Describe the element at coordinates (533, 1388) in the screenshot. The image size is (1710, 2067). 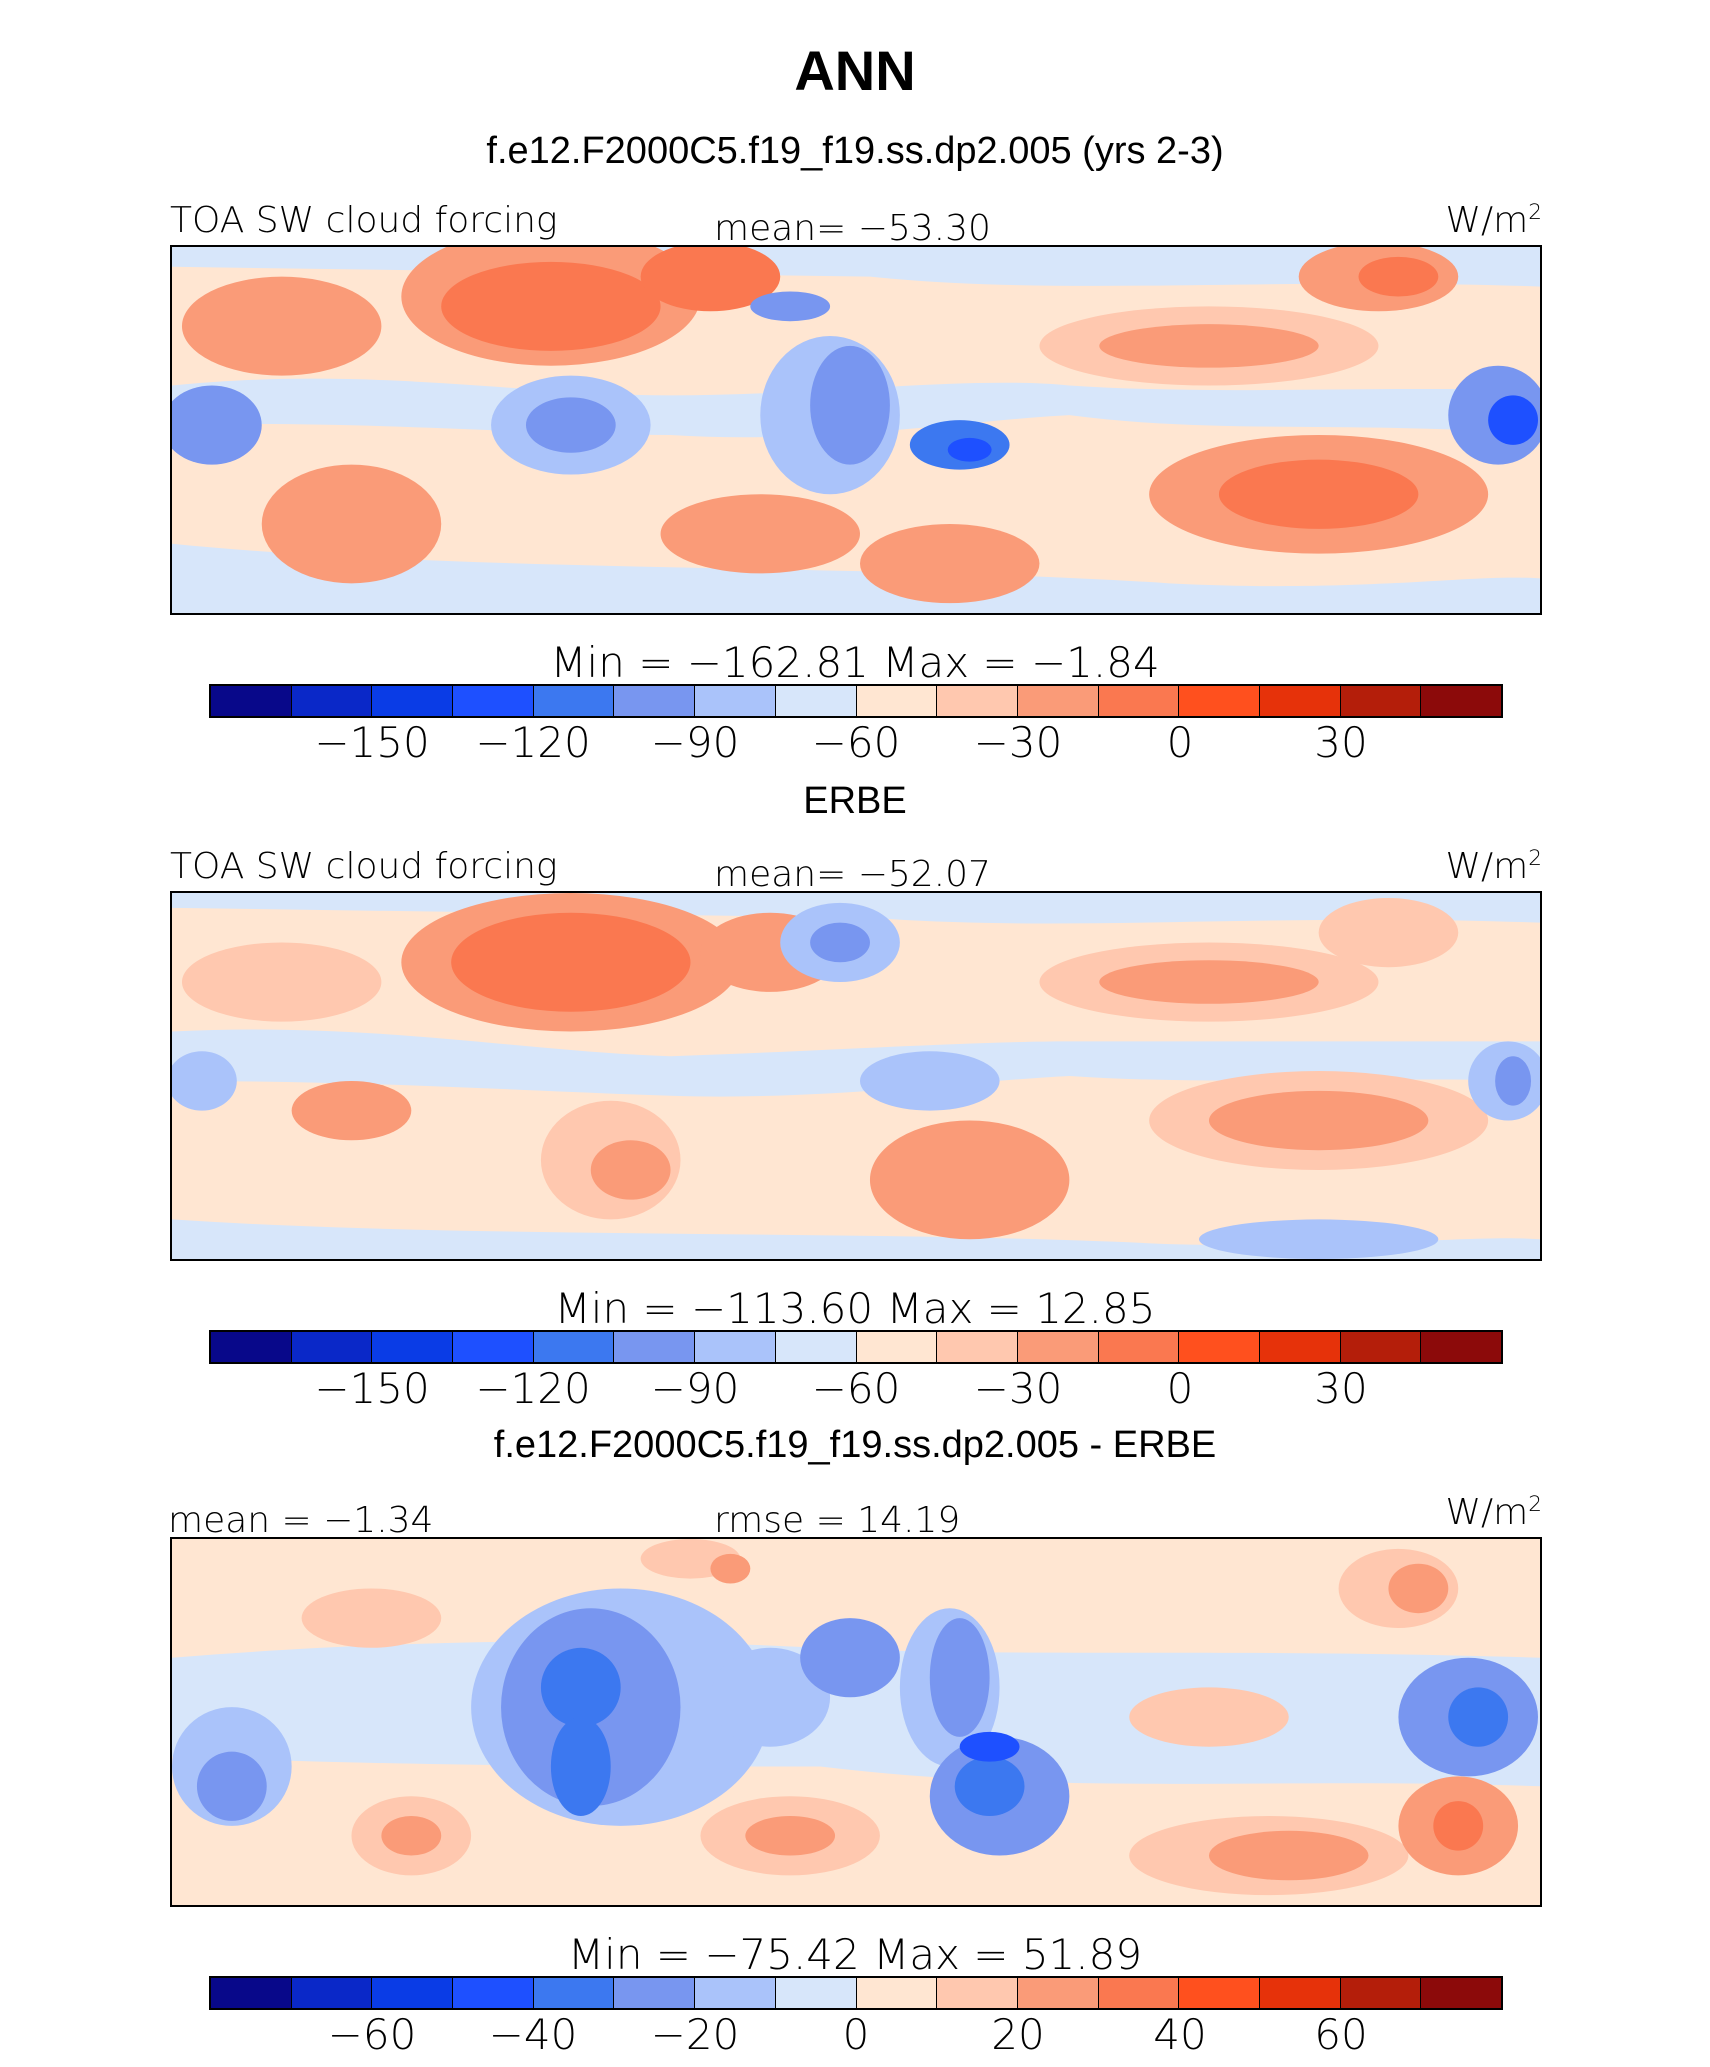
I see `panel-2-tick-label: −120` at that location.